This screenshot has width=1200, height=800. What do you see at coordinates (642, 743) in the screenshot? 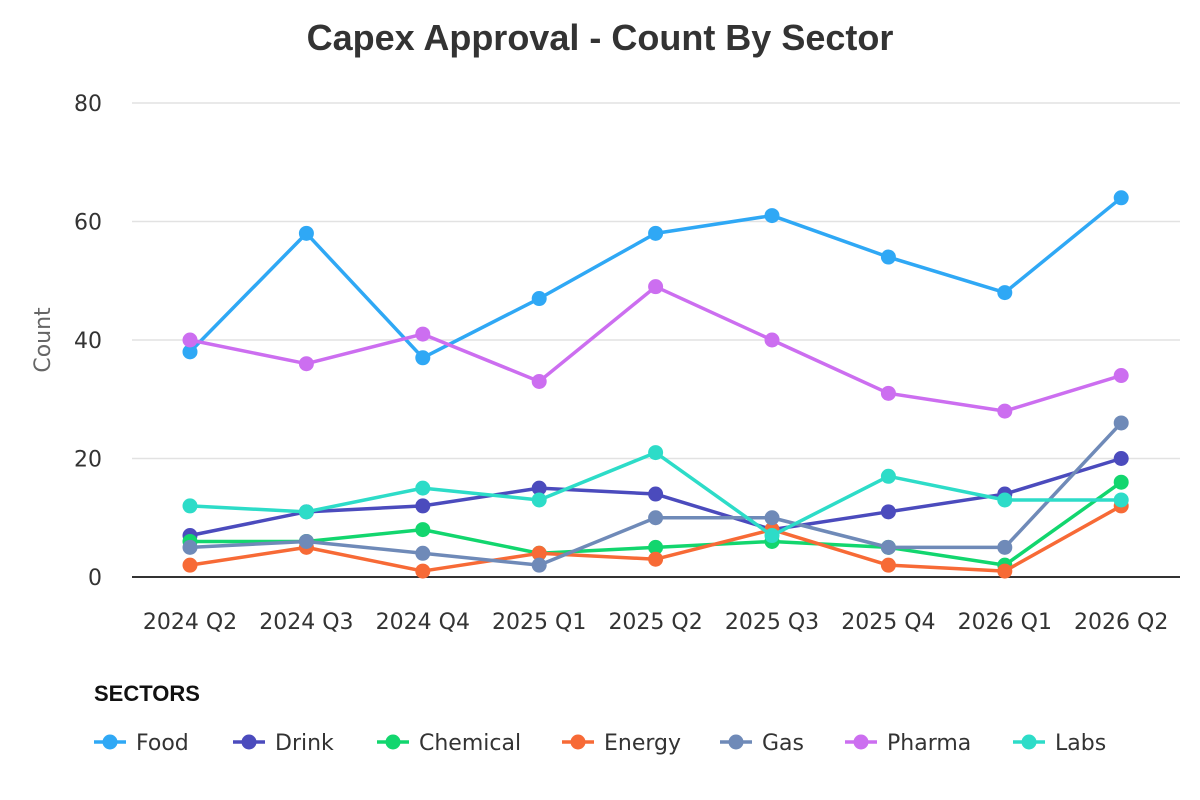
I see `legend-label: Energy` at bounding box center [642, 743].